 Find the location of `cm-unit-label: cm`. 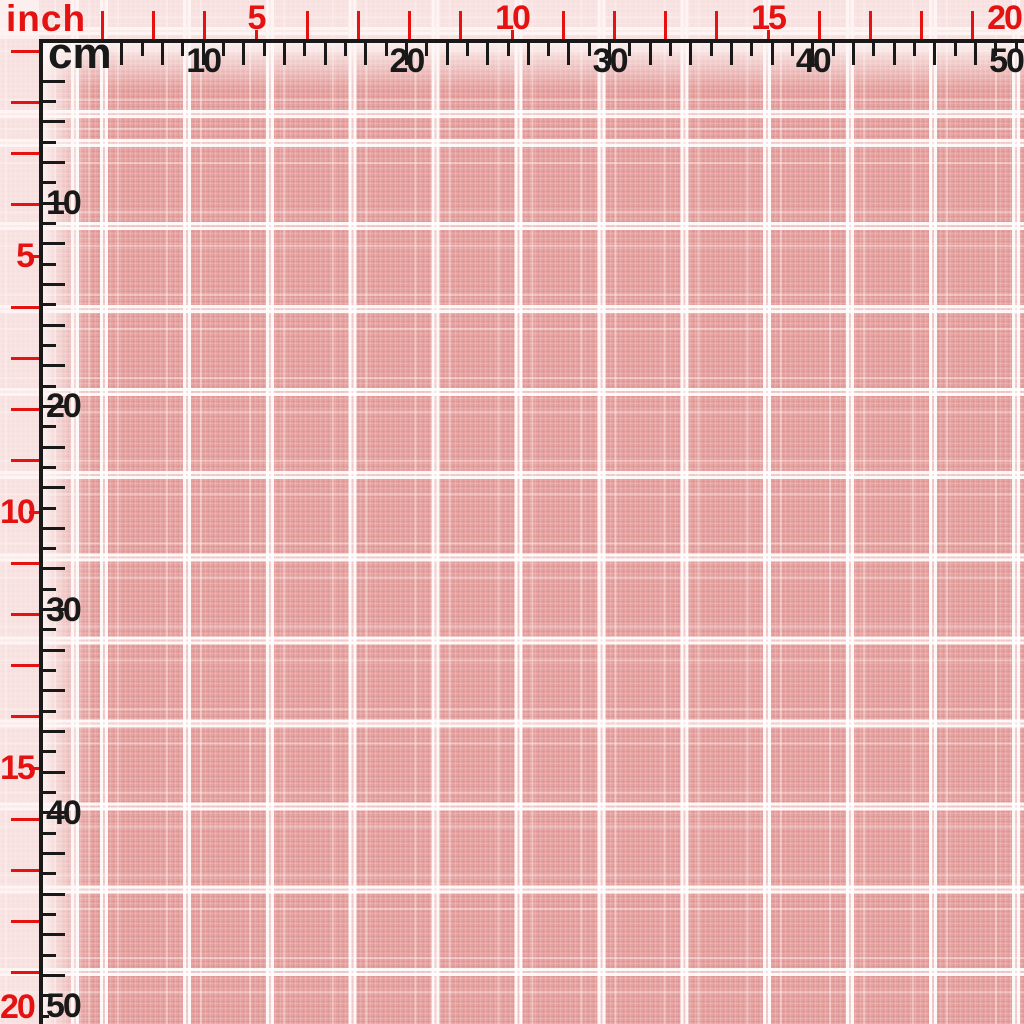

cm-unit-label: cm is located at coordinates (80, 53).